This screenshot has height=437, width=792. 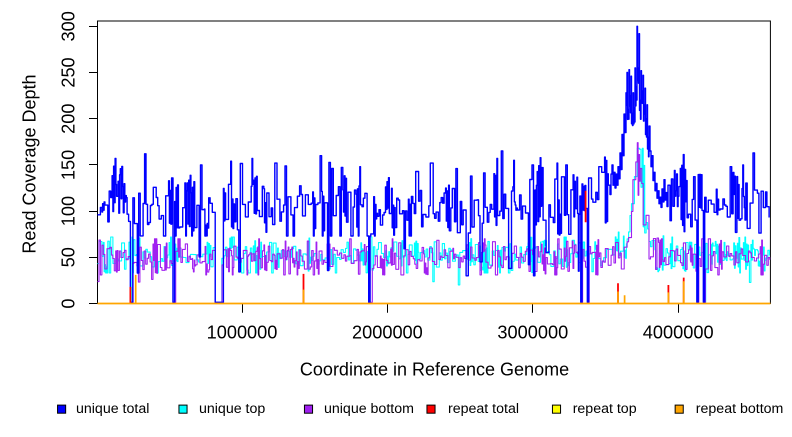 I want to click on svg-text: 300, so click(x=69, y=26).